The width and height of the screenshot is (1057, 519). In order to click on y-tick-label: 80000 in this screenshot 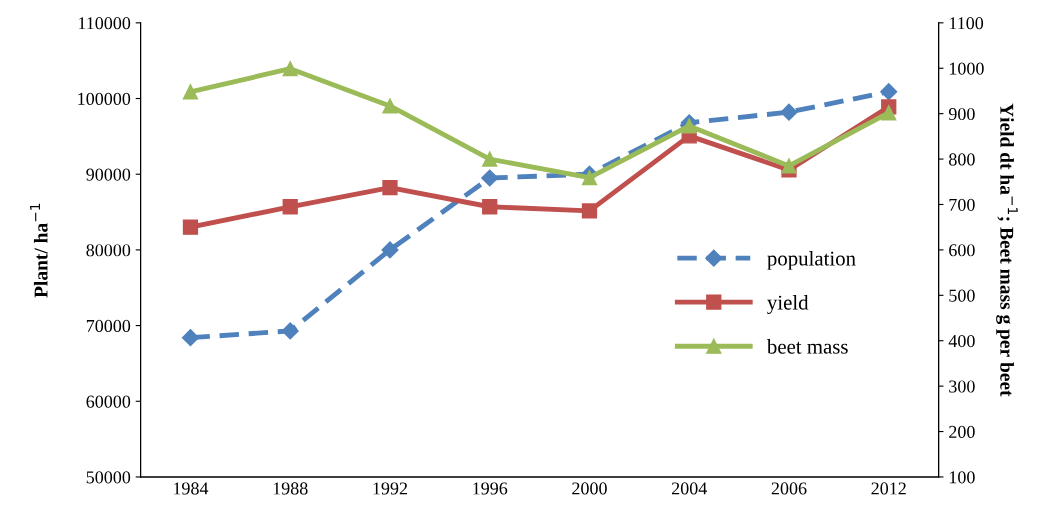, I will do `click(108, 250)`.